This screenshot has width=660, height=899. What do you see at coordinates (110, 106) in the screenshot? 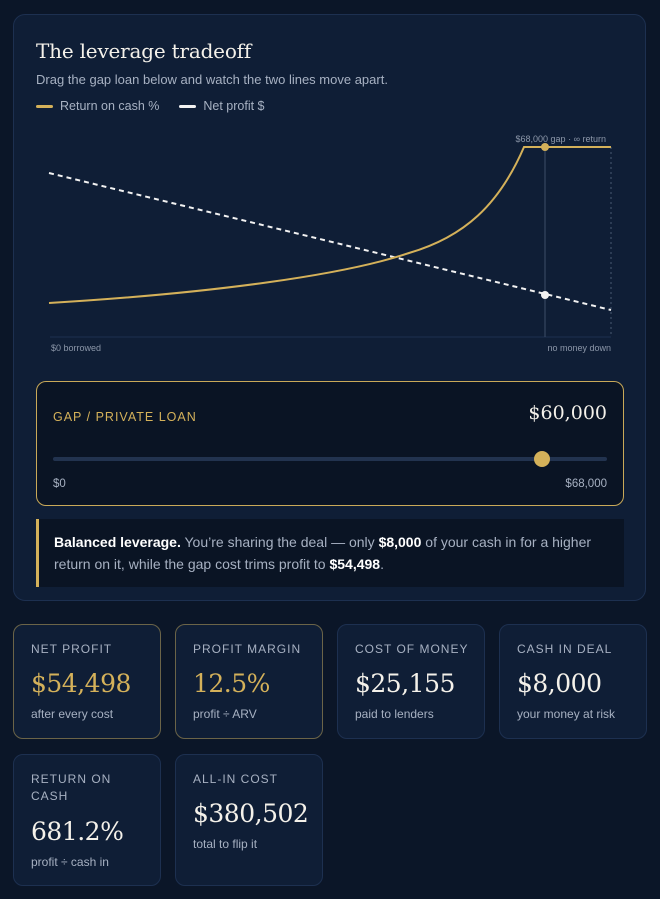
I see `legend-label-return: Return on cash %` at bounding box center [110, 106].